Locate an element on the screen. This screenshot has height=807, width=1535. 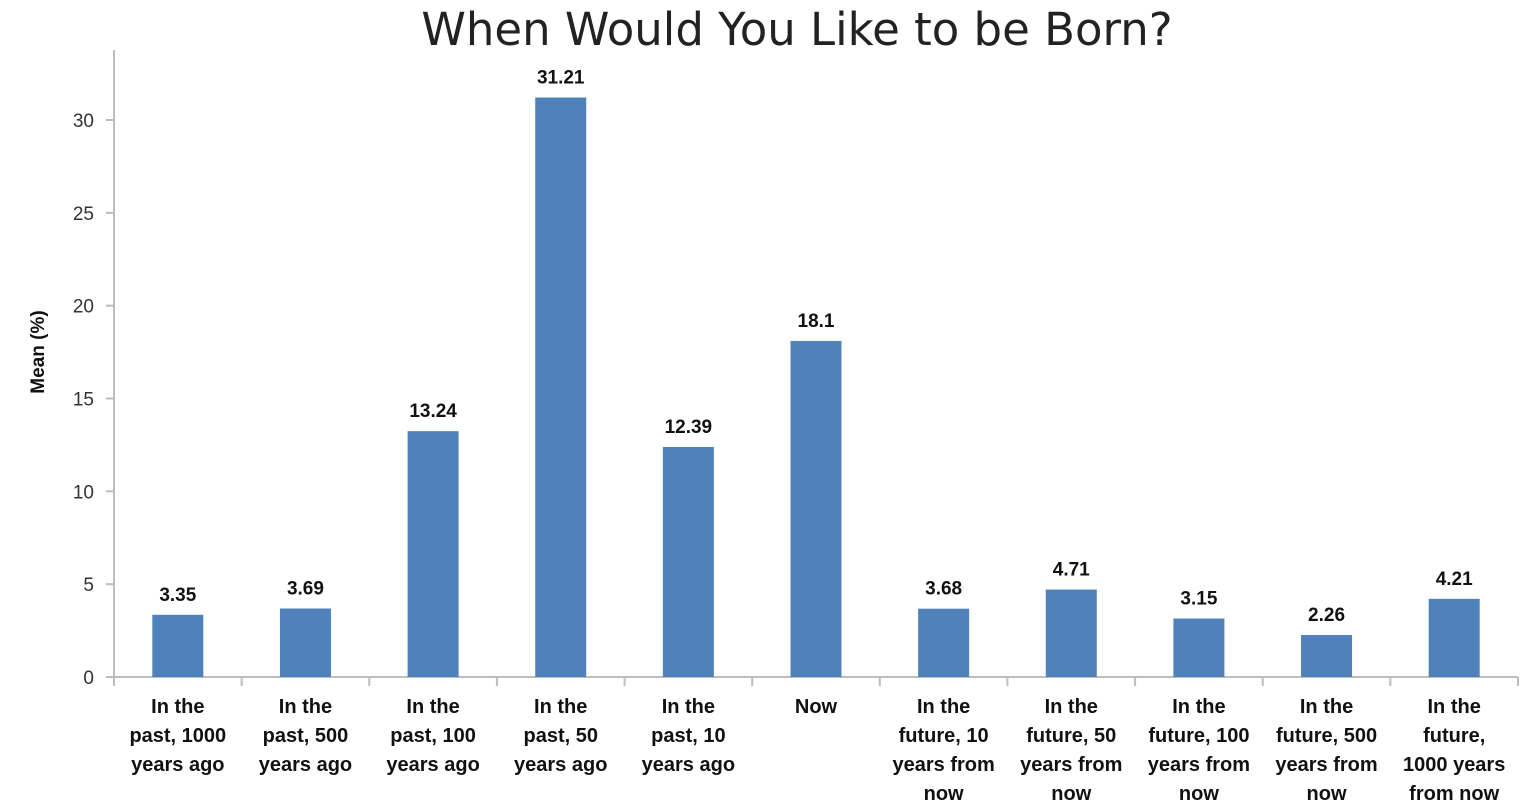
bar-value-label: 3.69 is located at coordinates (305, 588).